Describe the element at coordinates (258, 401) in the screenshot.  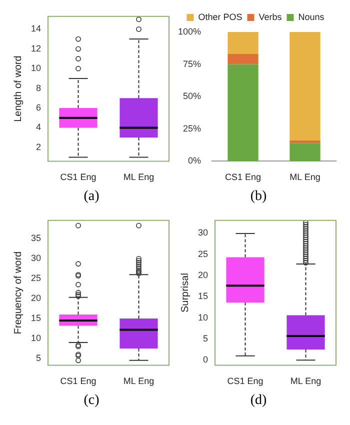
I see `text: (d)` at that location.